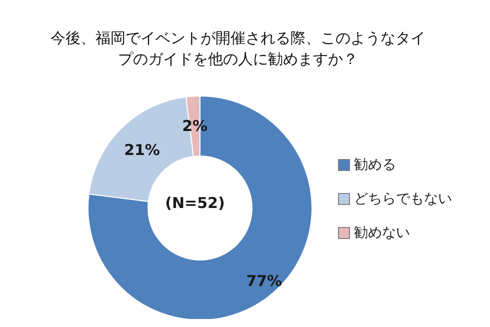 The height and width of the screenshot is (327, 490). Describe the element at coordinates (195, 203) in the screenshot. I see `text: (N=52)` at that location.